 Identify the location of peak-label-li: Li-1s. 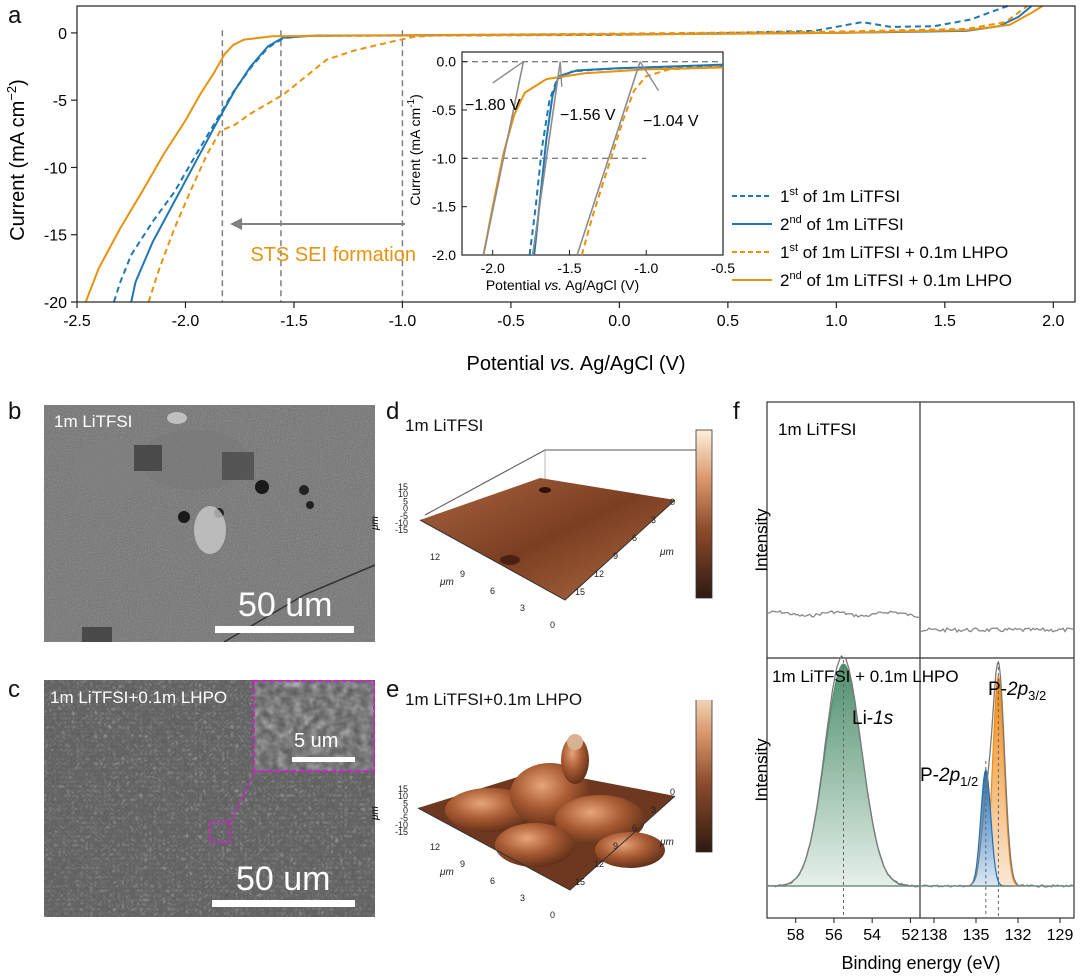
(873, 718).